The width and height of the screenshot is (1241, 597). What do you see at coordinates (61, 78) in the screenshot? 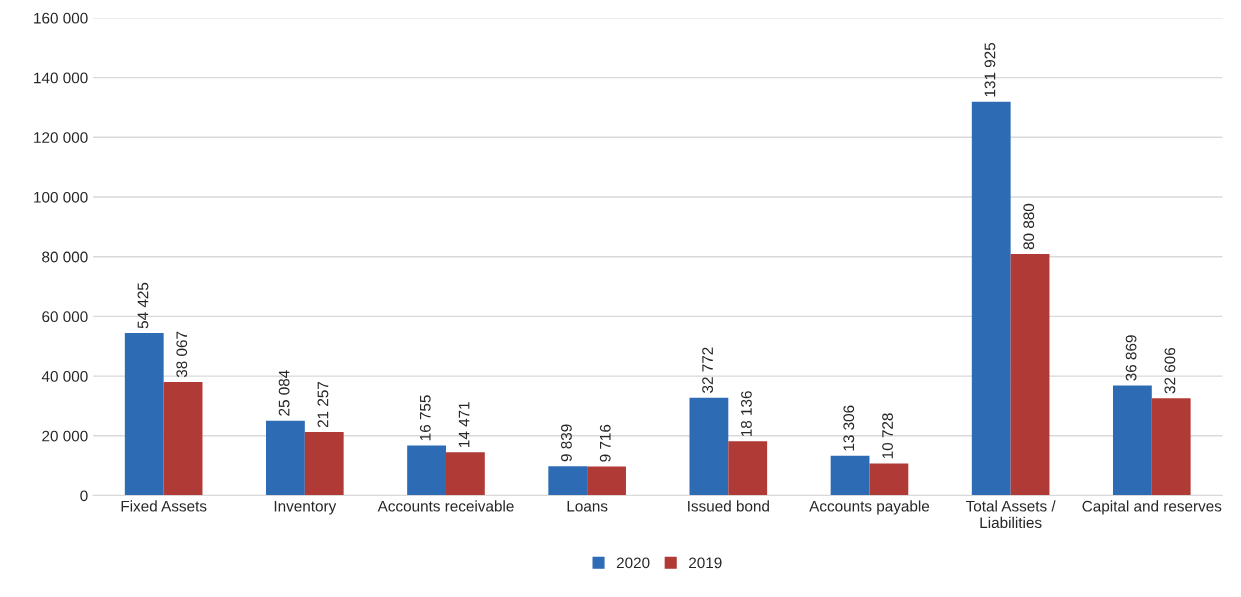
I see `y-tick-label: 140 000` at bounding box center [61, 78].